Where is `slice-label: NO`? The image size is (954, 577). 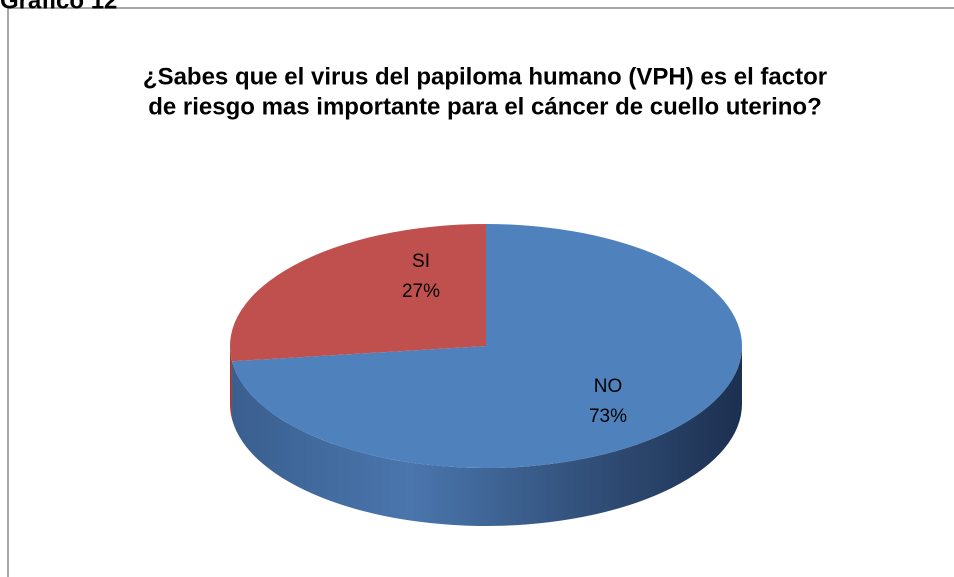
slice-label: NO is located at coordinates (608, 386).